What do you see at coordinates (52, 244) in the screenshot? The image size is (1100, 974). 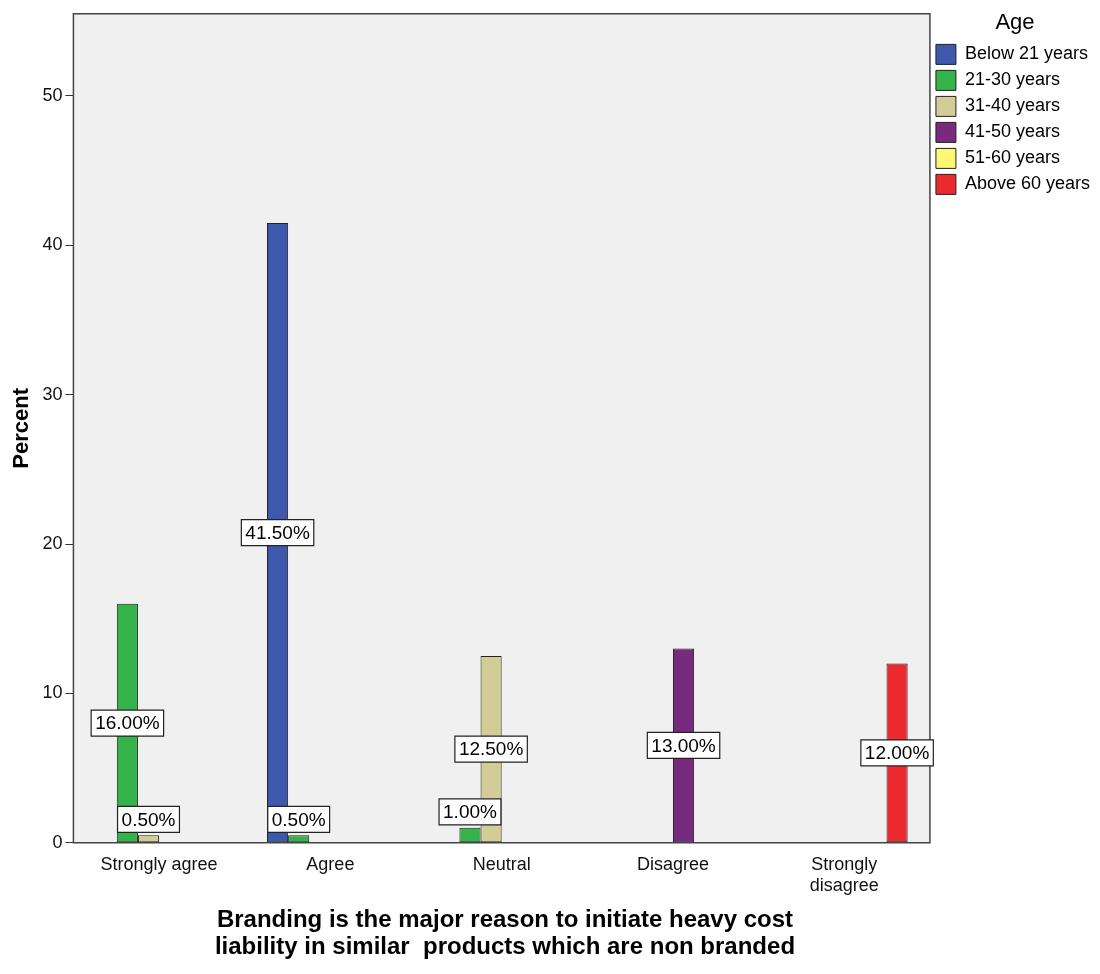 I see `y-tick-label: 40` at bounding box center [52, 244].